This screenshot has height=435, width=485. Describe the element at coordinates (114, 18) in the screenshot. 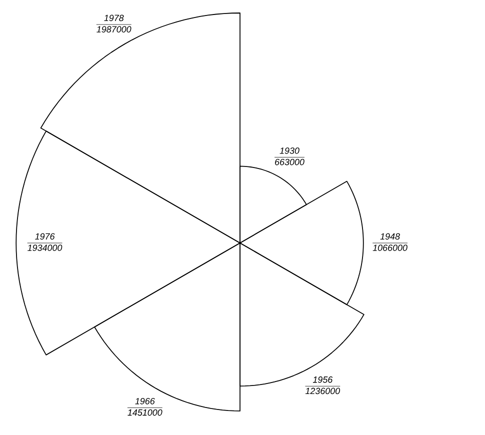

I see `category-label: 1978` at that location.